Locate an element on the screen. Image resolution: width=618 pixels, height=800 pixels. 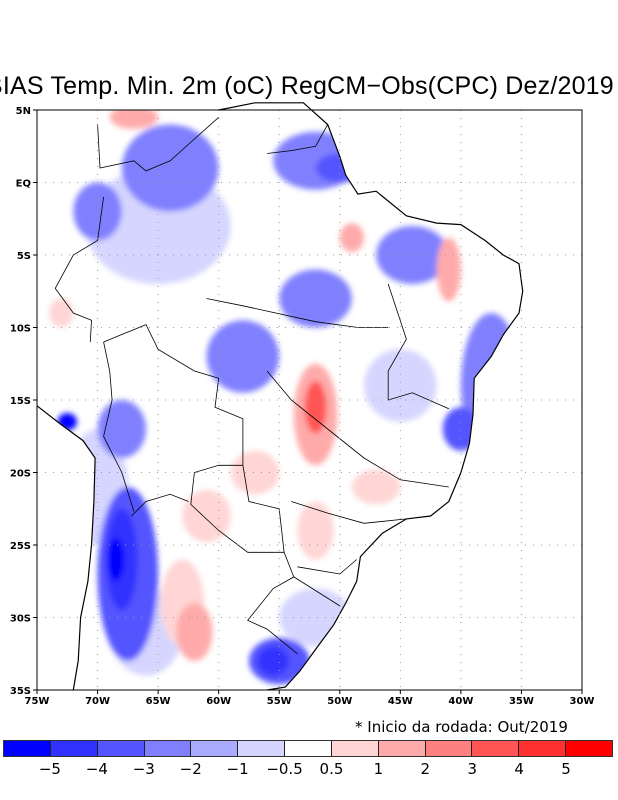
x-tick-label: 70W is located at coordinates (97, 701).